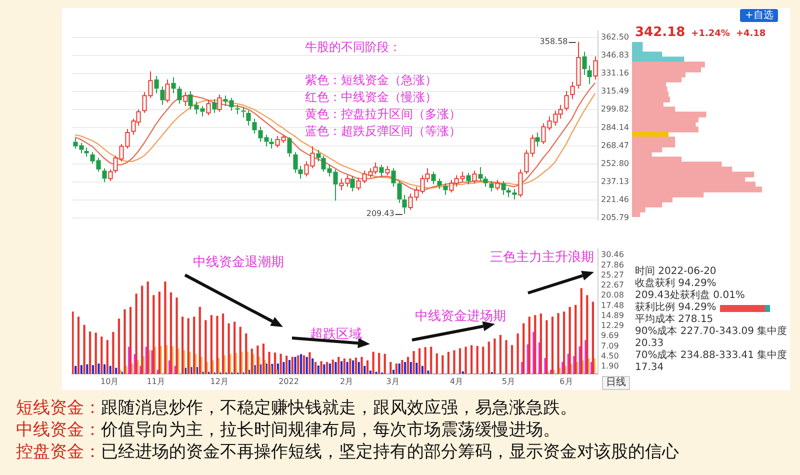 This screenshot has width=800, height=475. I want to click on y-tick-label: 205.79, so click(615, 217).